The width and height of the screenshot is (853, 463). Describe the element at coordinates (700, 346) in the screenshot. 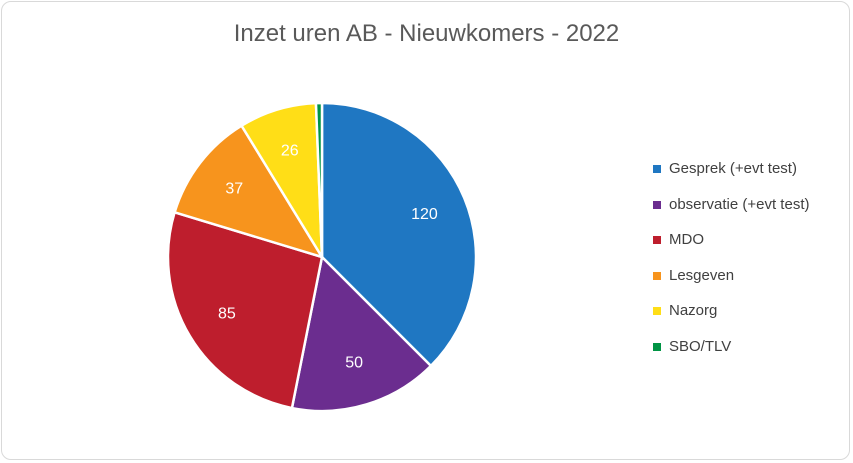

I see `legend-label: SBO/TLV` at that location.